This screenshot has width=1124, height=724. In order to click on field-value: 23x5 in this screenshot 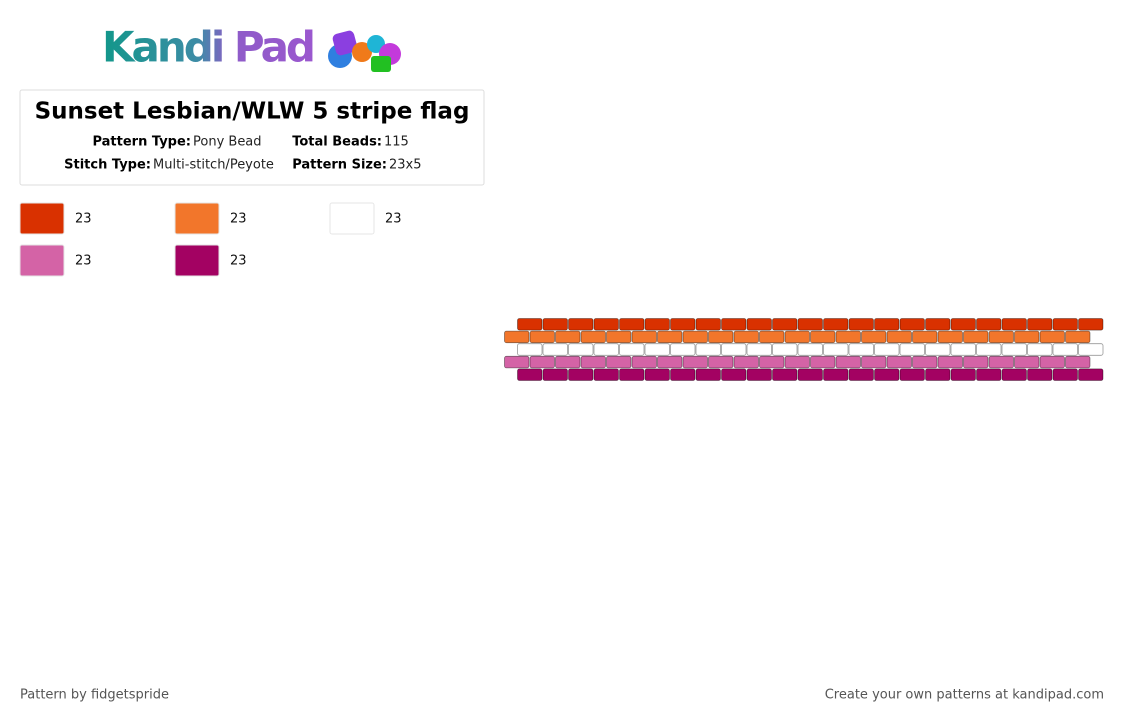, I will do `click(405, 165)`.